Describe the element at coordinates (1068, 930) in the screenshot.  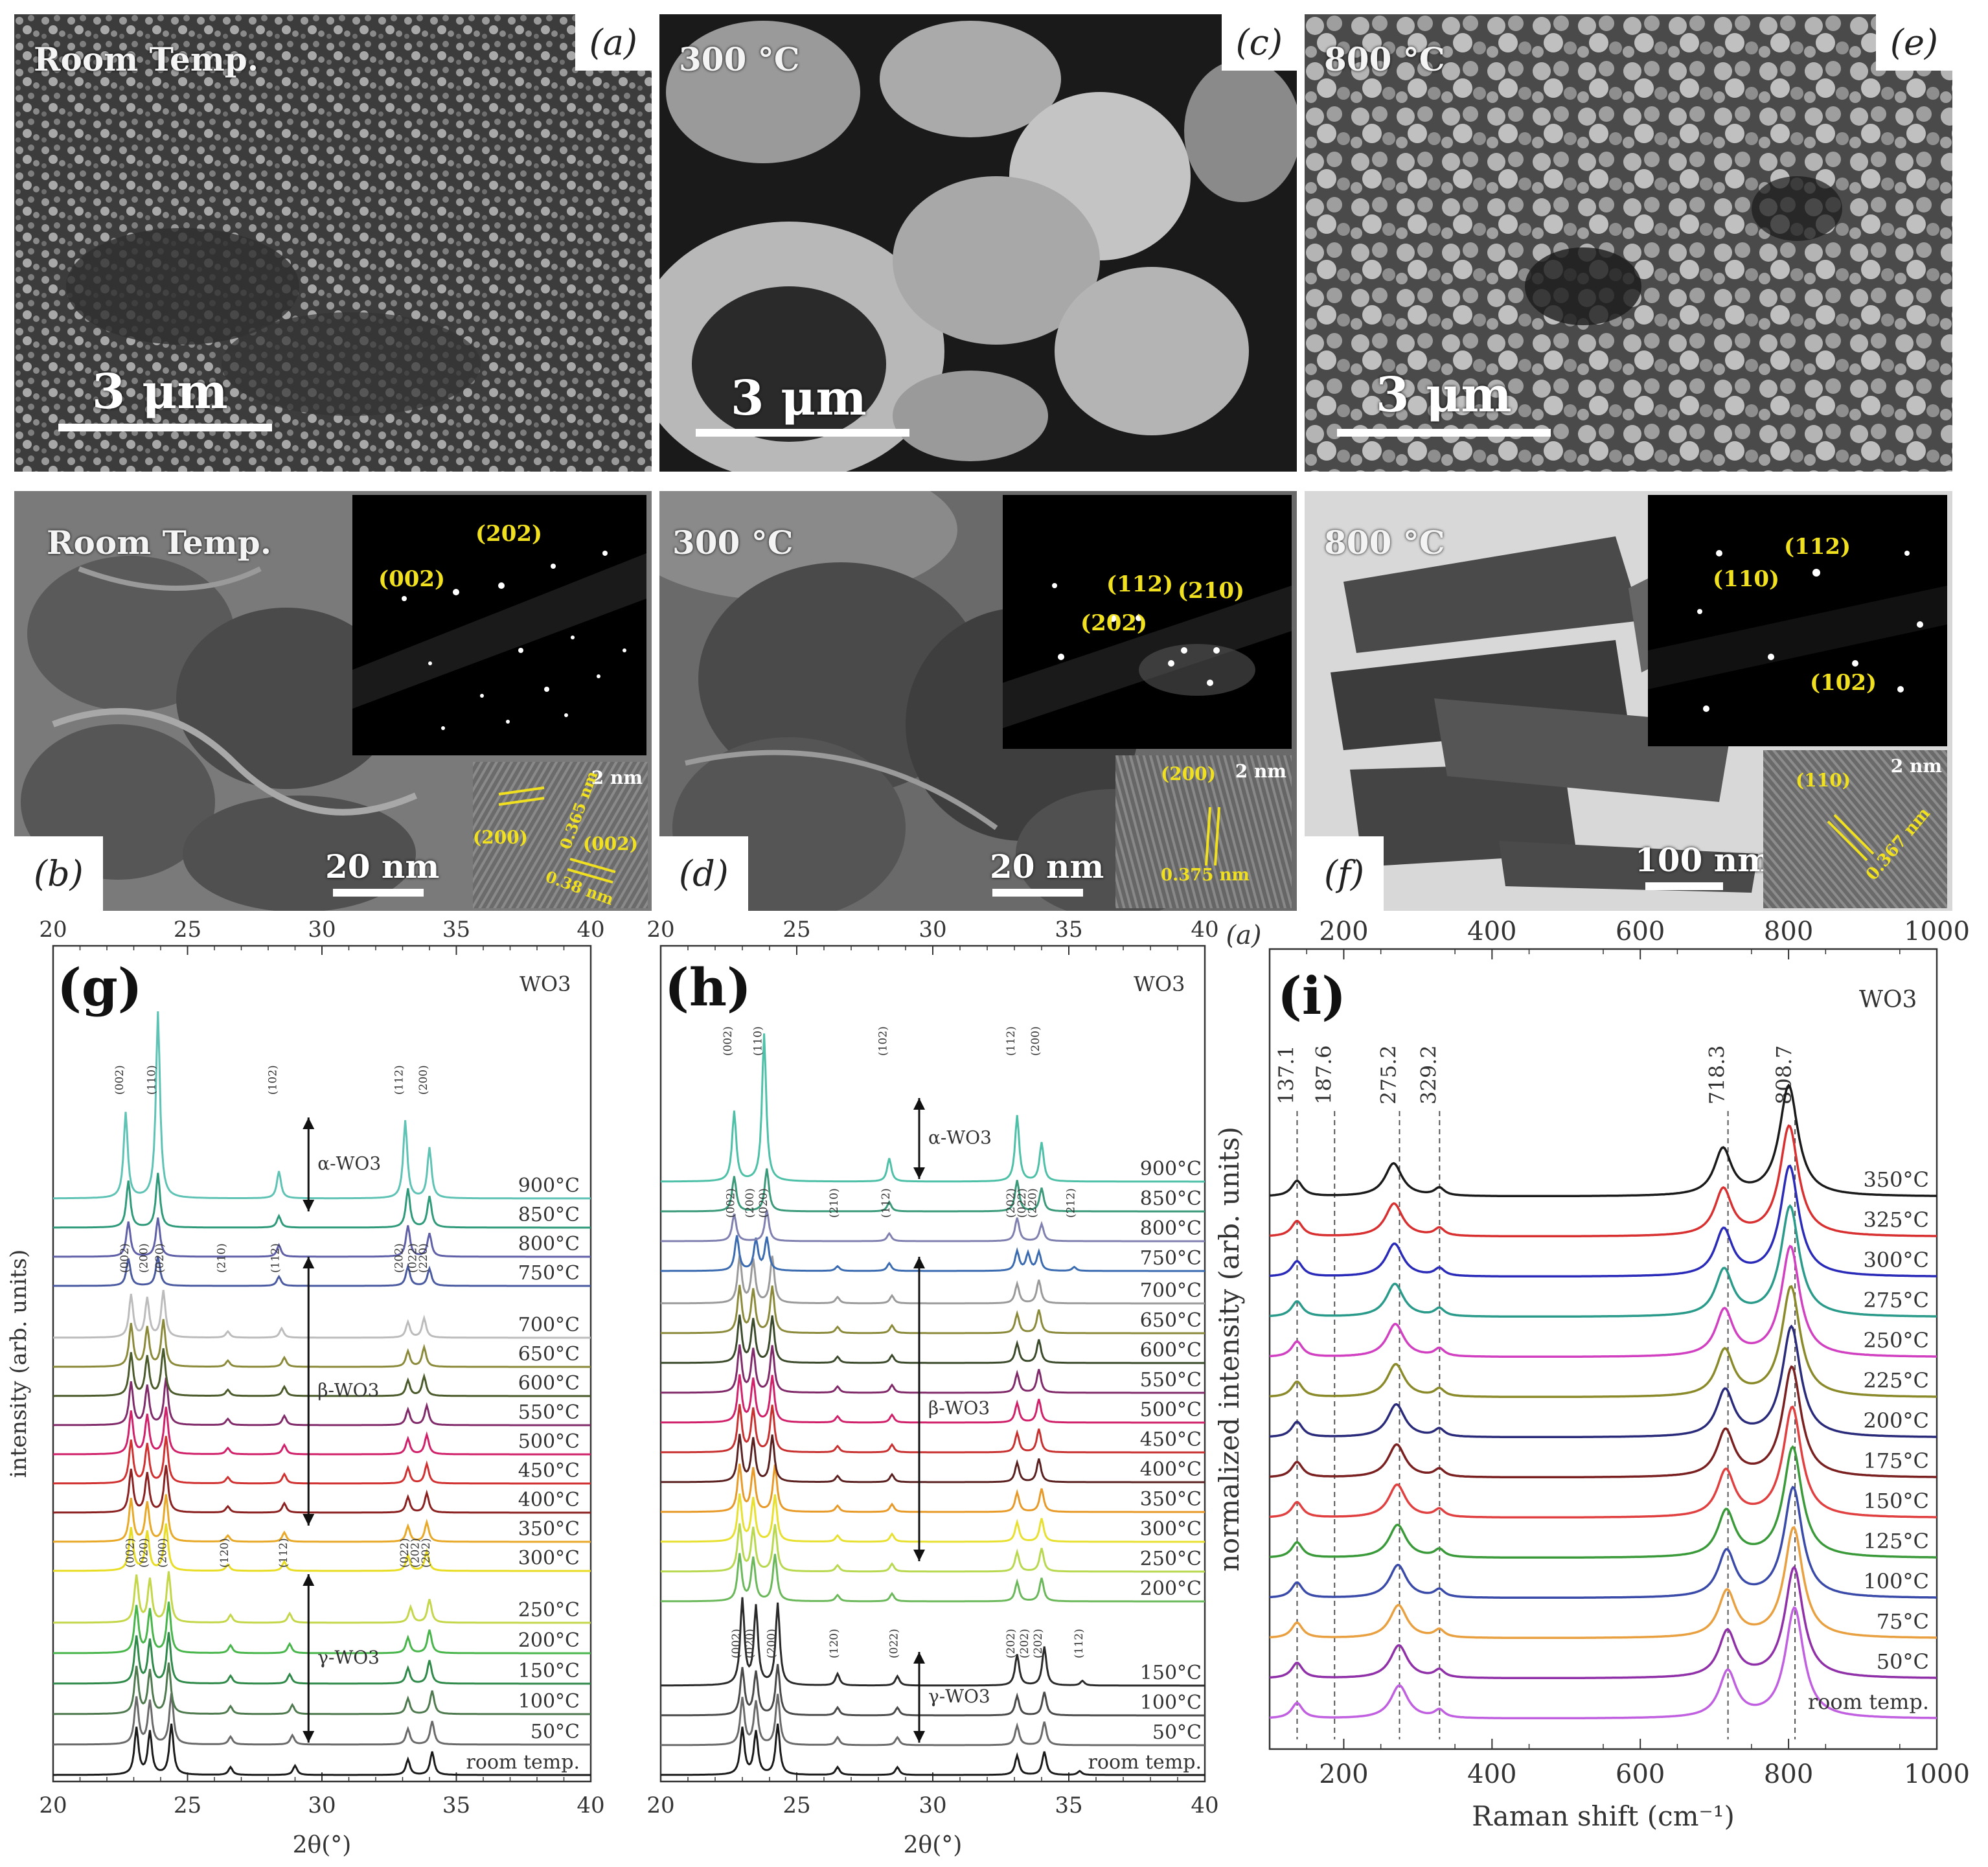
I see `x-tick-label-top: 35` at that location.